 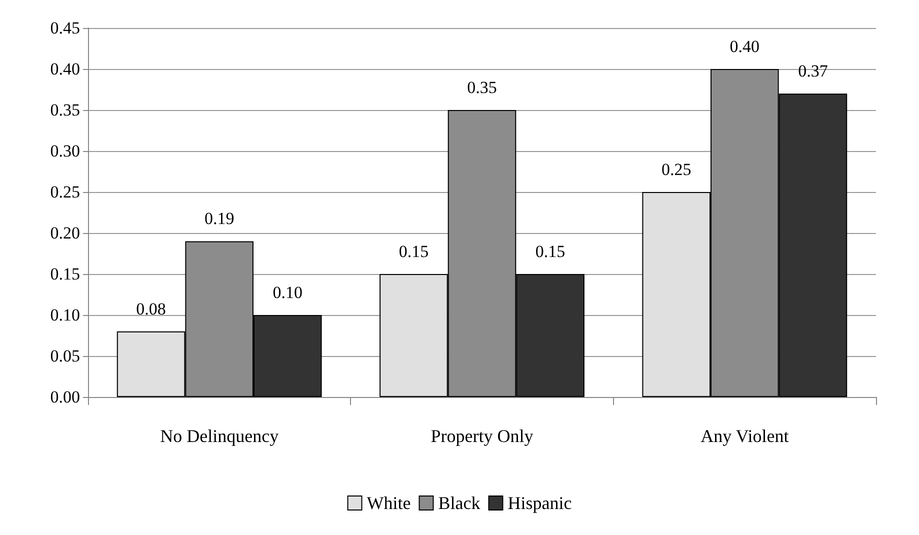 What do you see at coordinates (65, 110) in the screenshot?
I see `y-tick-label: 0.35` at bounding box center [65, 110].